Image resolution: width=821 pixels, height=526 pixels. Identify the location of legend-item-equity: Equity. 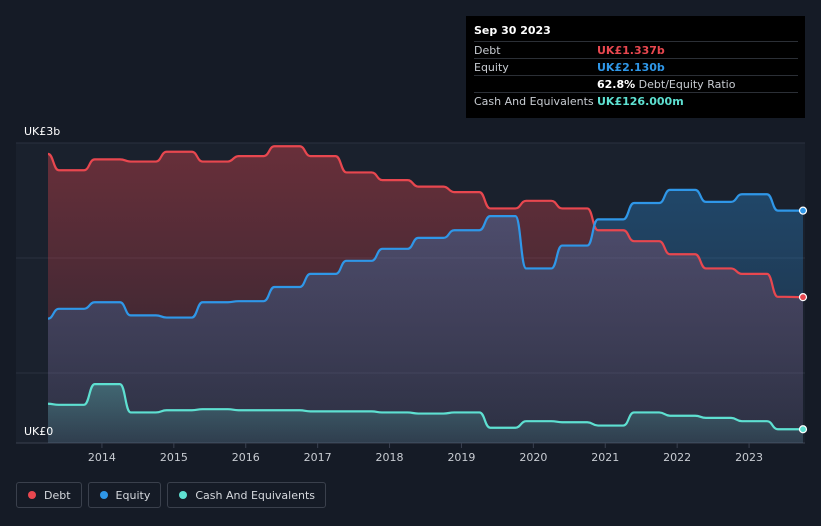
(124, 495).